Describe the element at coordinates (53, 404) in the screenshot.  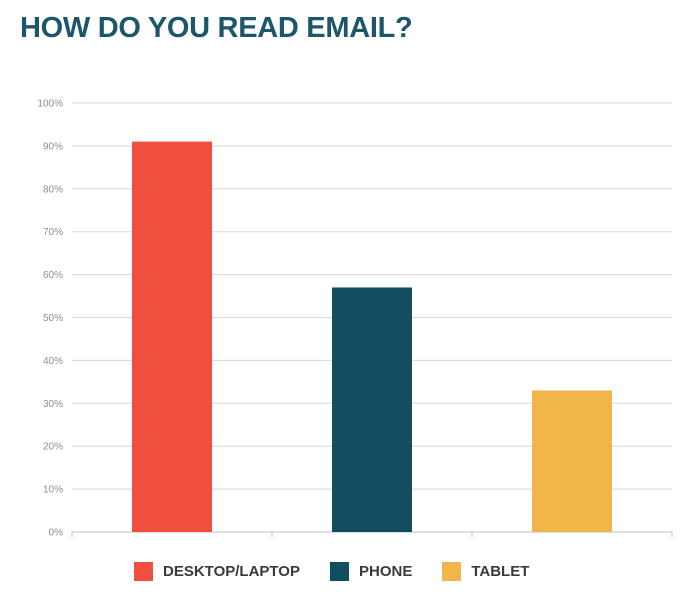
I see `y-tick-label: 30%` at that location.